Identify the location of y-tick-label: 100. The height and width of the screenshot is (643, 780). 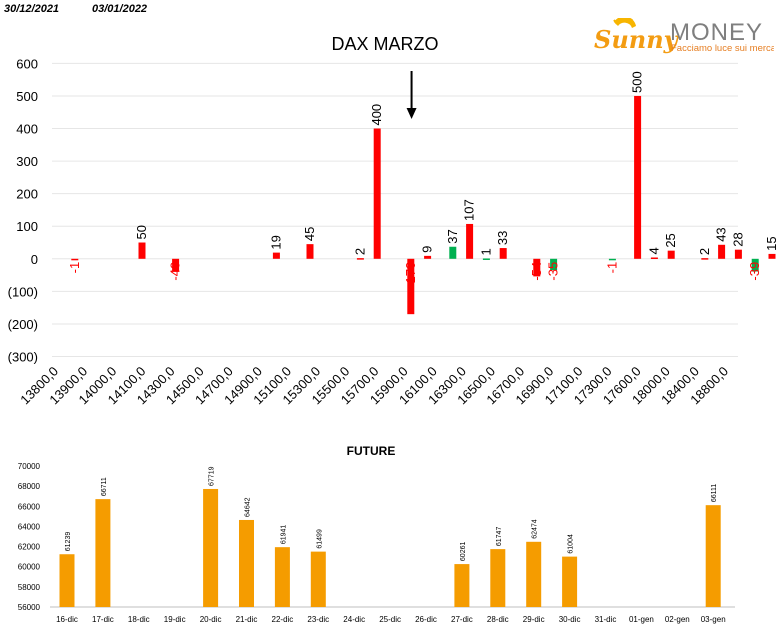
(27, 226).